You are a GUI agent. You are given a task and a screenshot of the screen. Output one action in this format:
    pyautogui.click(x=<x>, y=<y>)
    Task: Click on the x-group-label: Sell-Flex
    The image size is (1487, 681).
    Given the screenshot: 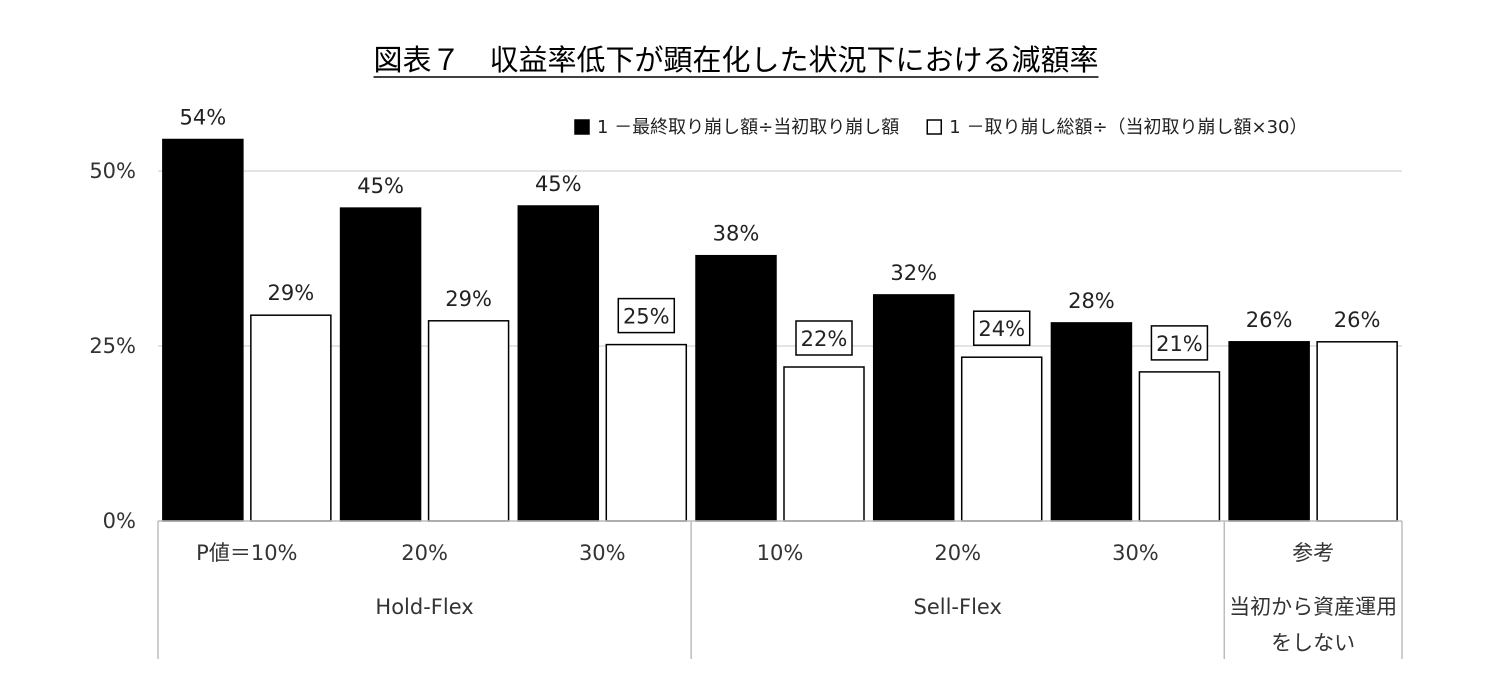 What is the action you would take?
    pyautogui.click(x=958, y=607)
    